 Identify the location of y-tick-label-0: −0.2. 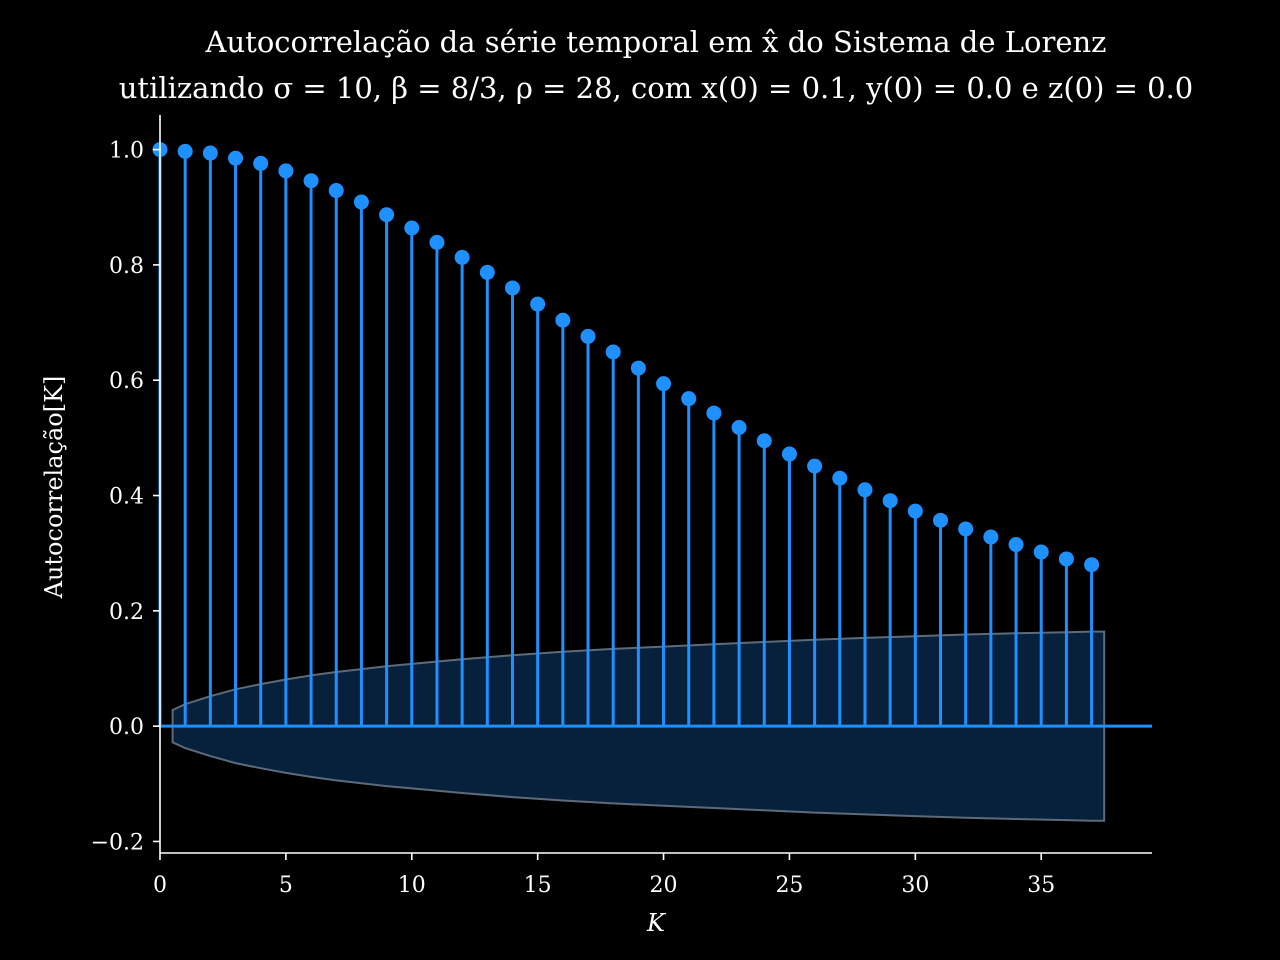
(117, 842).